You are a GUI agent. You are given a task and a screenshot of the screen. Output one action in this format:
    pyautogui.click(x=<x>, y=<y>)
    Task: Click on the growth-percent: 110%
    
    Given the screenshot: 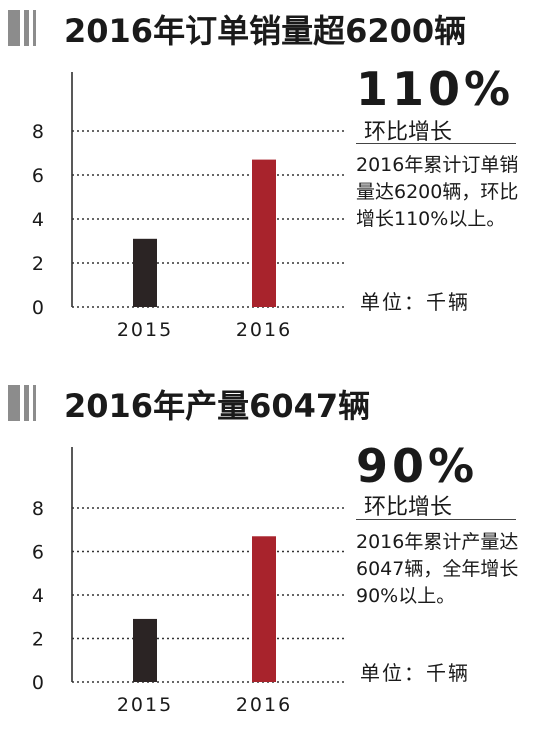 What is the action you would take?
    pyautogui.click(x=435, y=89)
    